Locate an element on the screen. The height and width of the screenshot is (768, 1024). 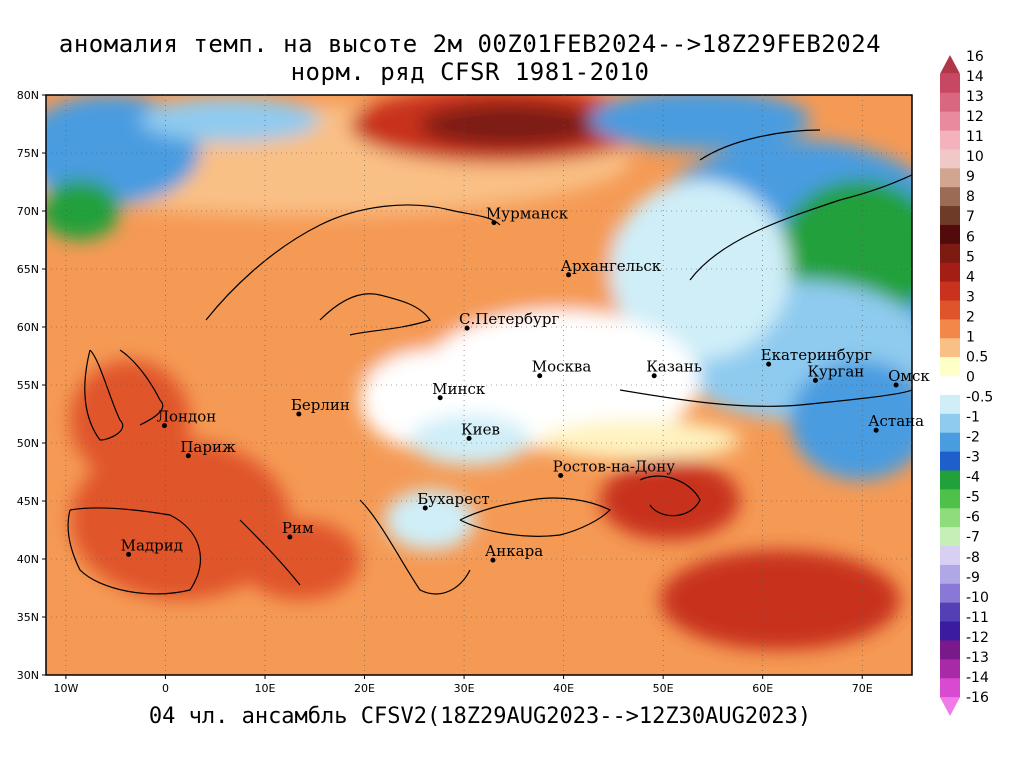
lon-tick-label: 50E is located at coordinates (663, 688).